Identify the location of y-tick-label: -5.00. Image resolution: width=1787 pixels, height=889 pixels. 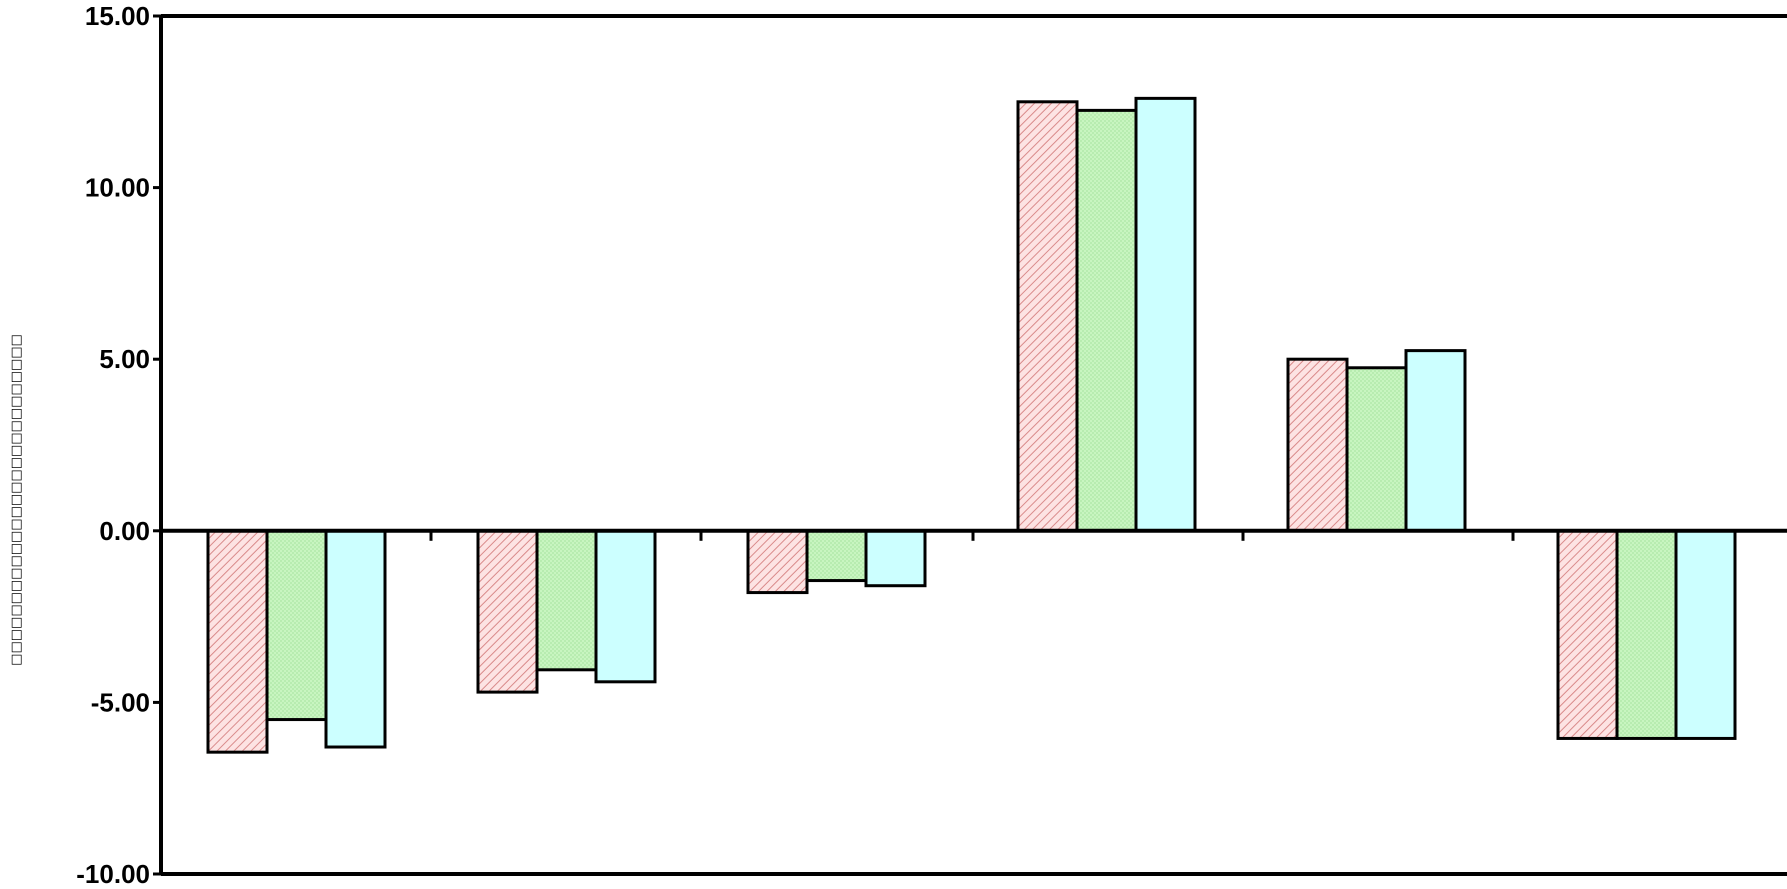
(120, 702).